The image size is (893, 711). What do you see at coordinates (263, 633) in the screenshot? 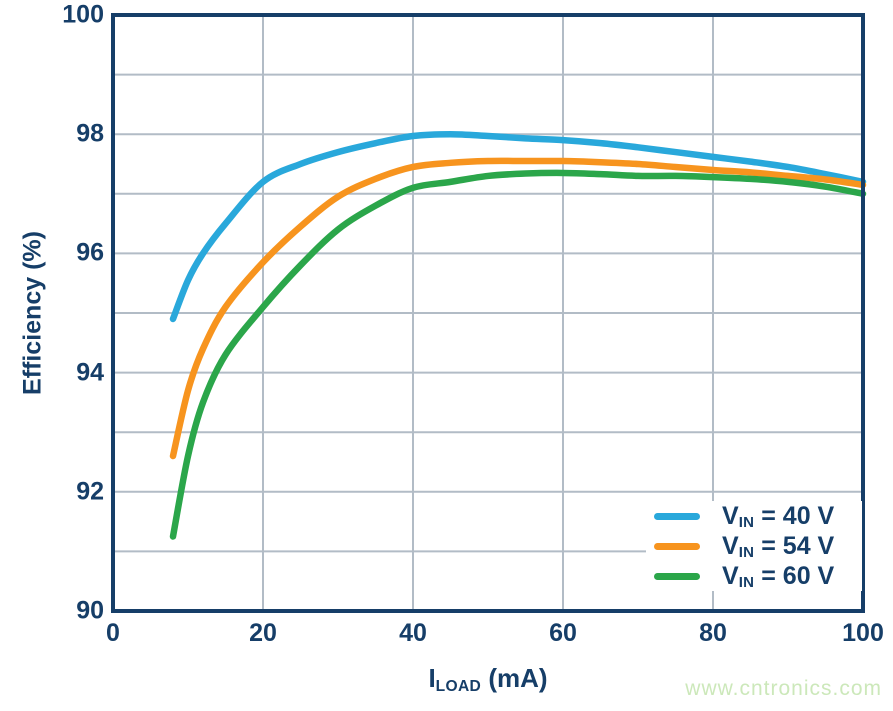
I see `x-tick-label: 20` at bounding box center [263, 633].